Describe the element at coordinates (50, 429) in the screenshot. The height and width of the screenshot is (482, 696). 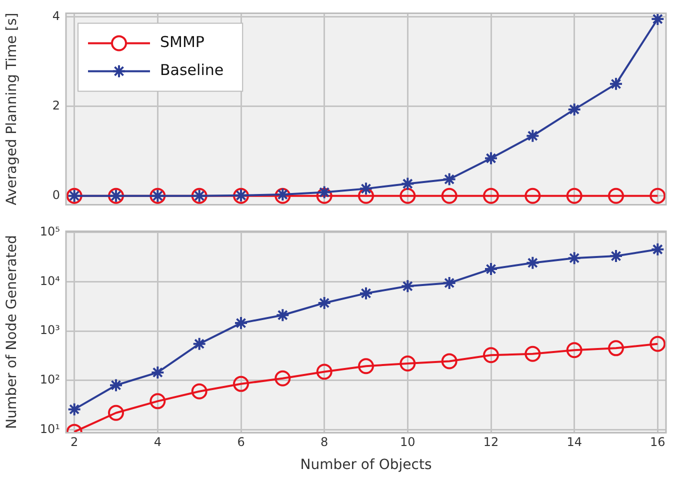
I see `y-tick-label: 10¹` at that location.